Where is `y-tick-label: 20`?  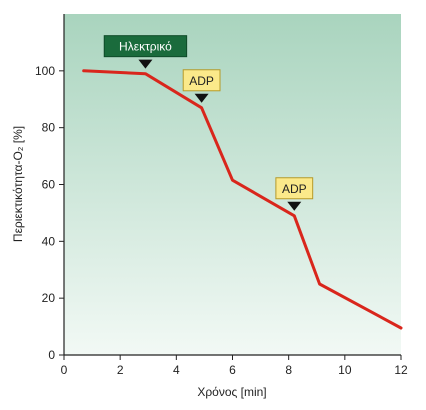
y-tick-label: 20 is located at coordinates (49, 298).